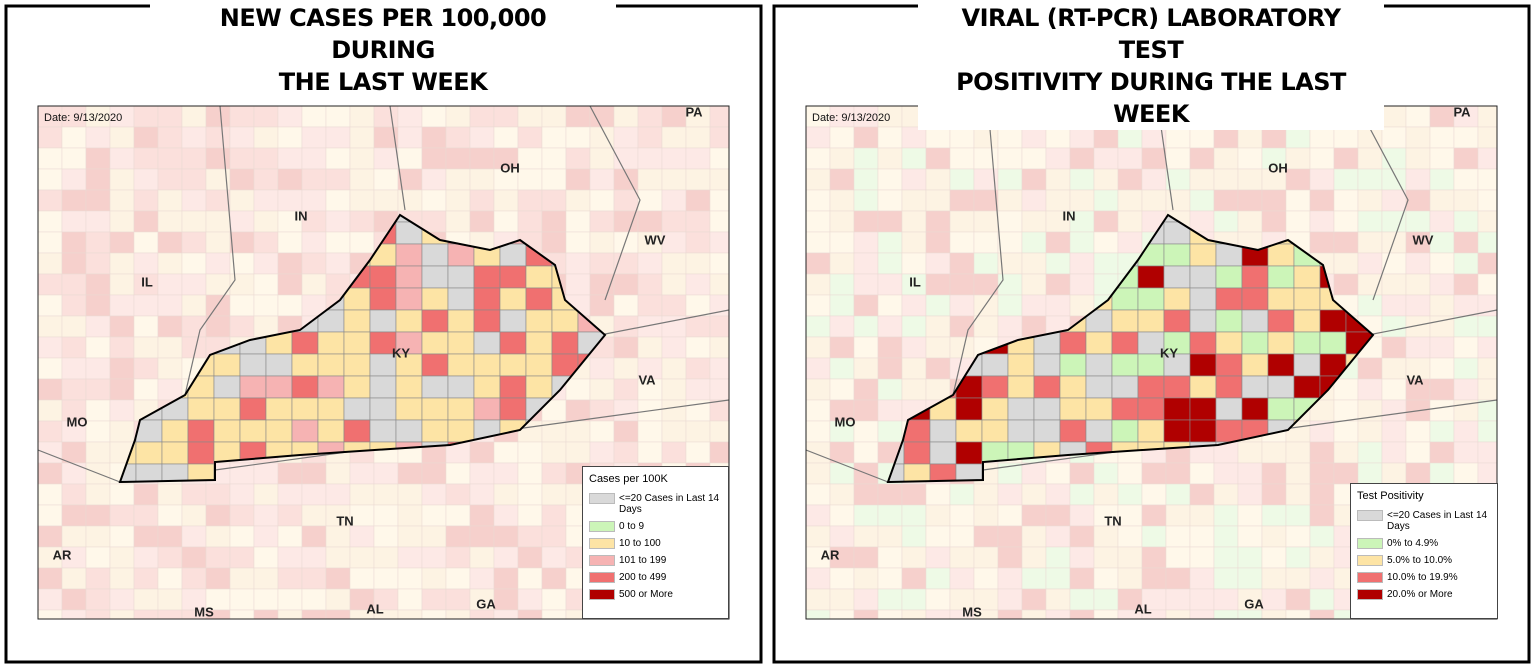 The image size is (1539, 669). Describe the element at coordinates (845, 422) in the screenshot. I see `state-label: MO` at that location.